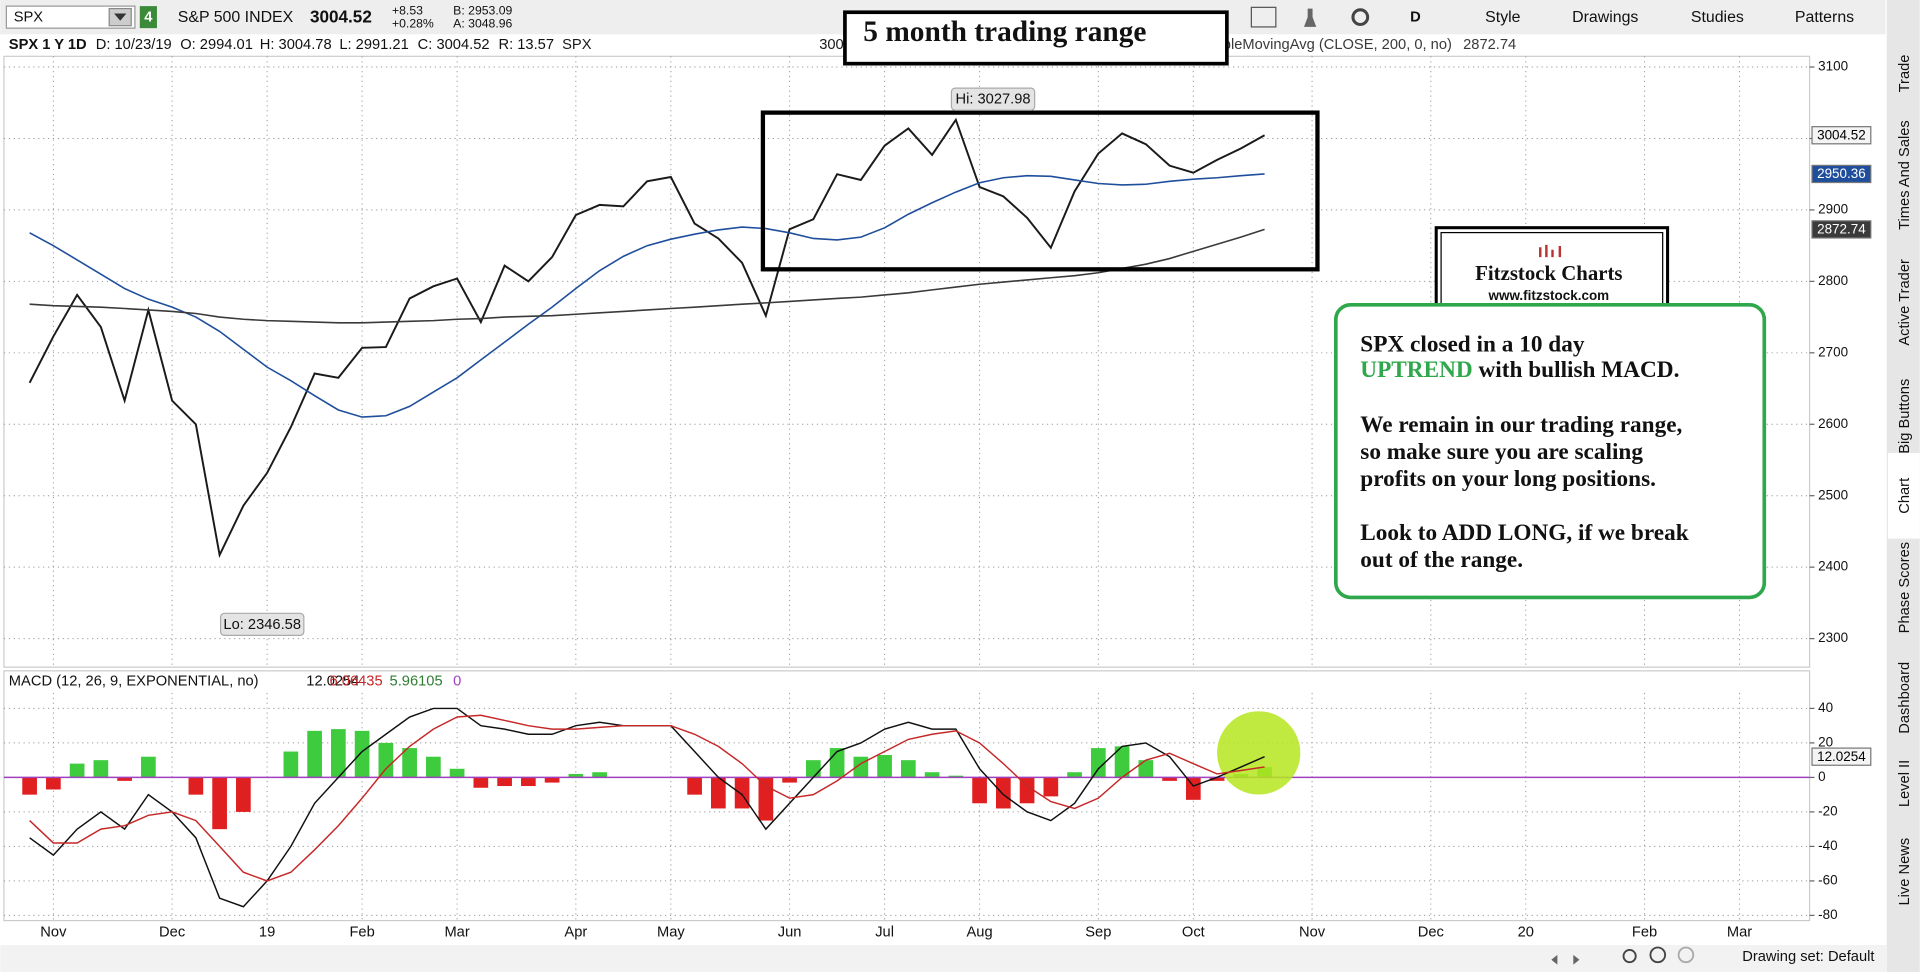  Describe the element at coordinates (1905, 587) in the screenshot. I see `sidebar-tab: Phase Scores` at that location.